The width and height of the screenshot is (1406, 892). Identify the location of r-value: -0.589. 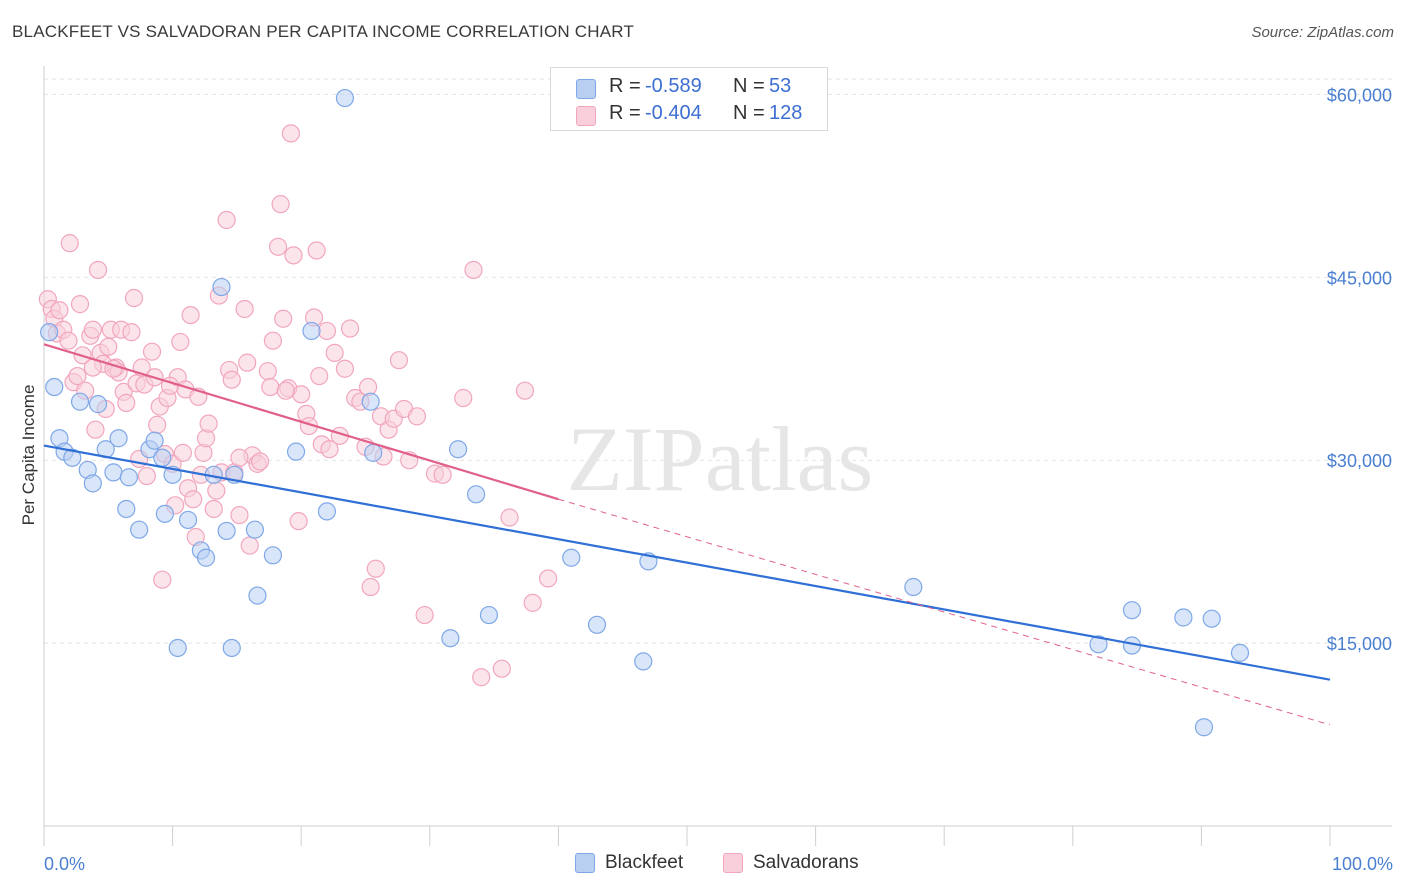
(673, 86).